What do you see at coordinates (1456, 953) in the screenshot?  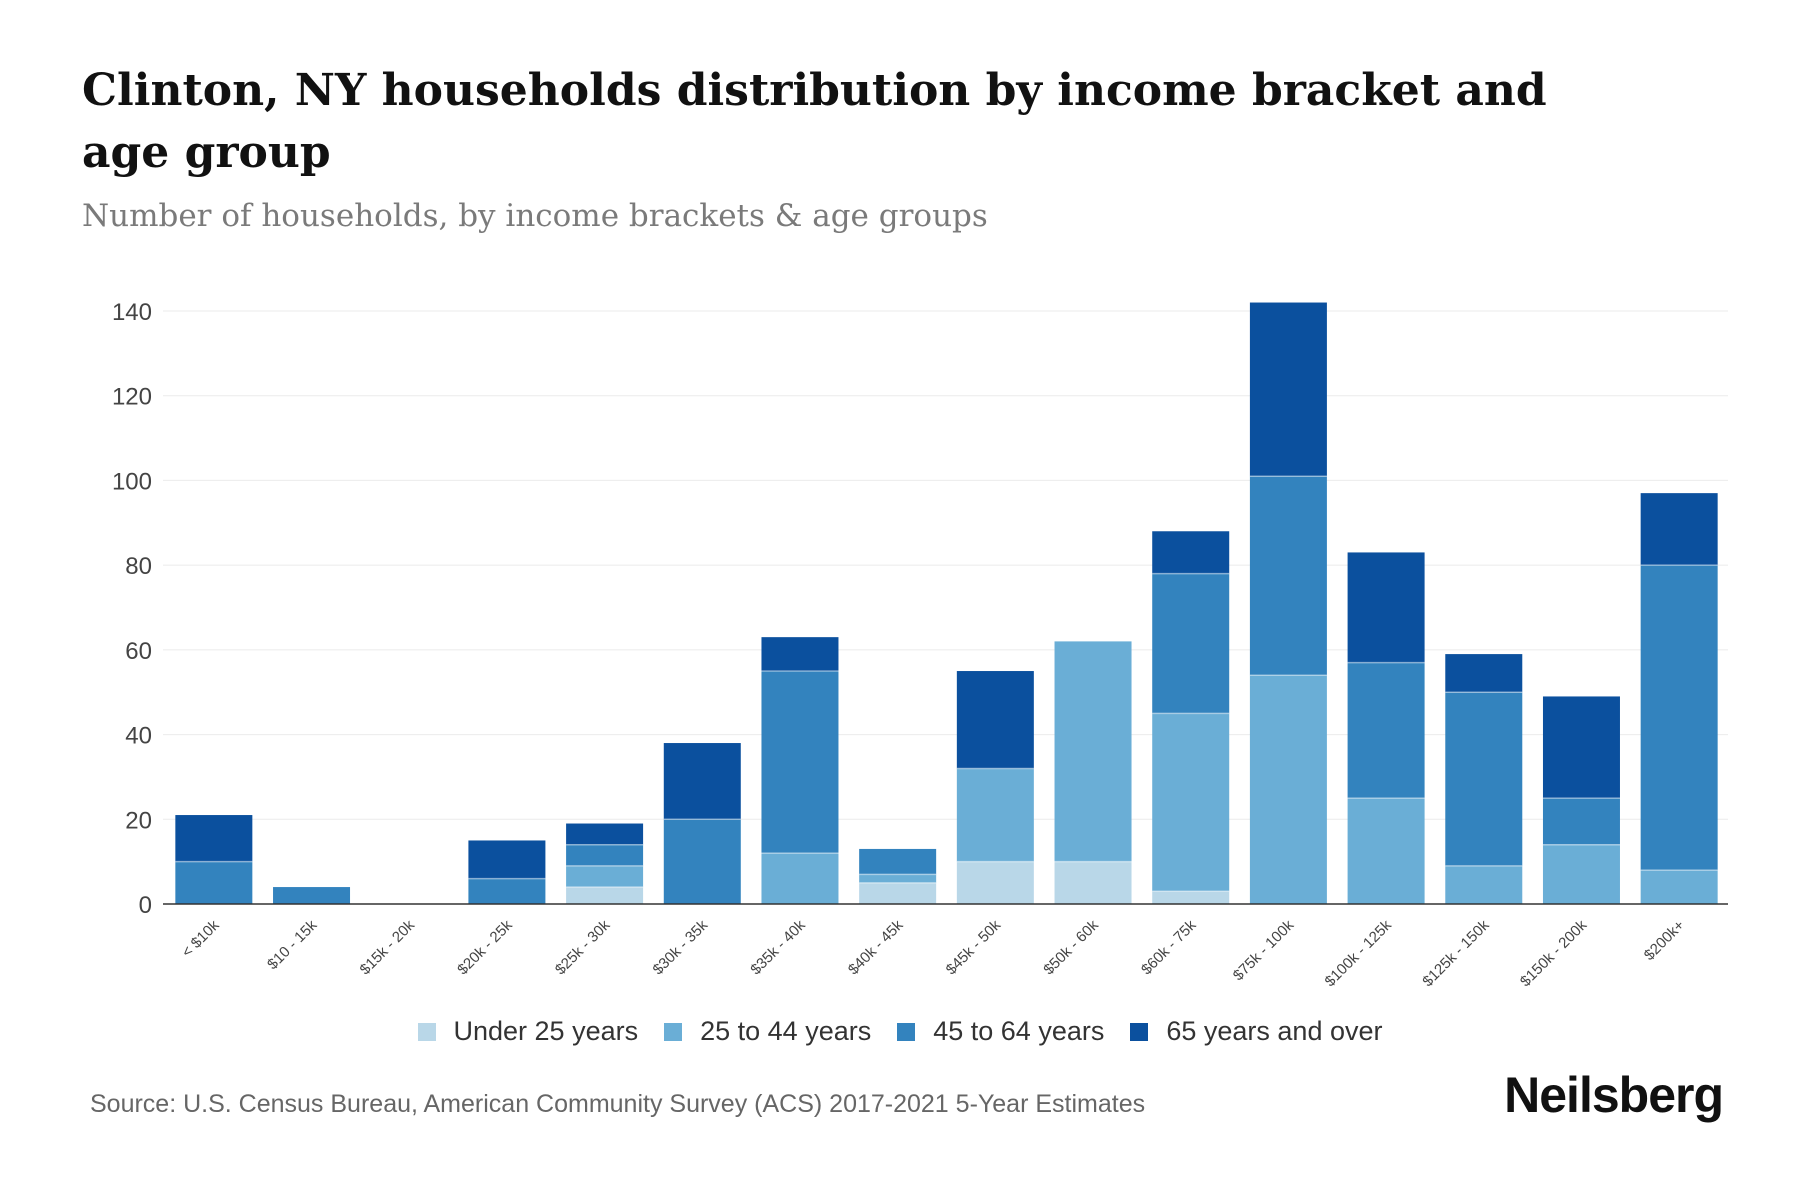 I see `x-tick-label: $125k - 150k` at bounding box center [1456, 953].